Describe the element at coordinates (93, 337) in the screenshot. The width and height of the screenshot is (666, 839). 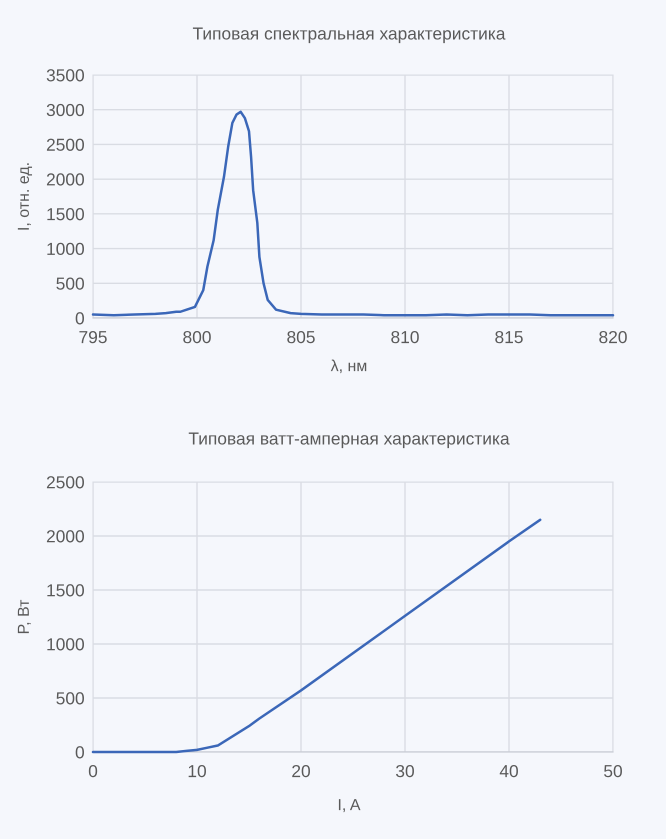
I see `x-tick-label: 795` at that location.